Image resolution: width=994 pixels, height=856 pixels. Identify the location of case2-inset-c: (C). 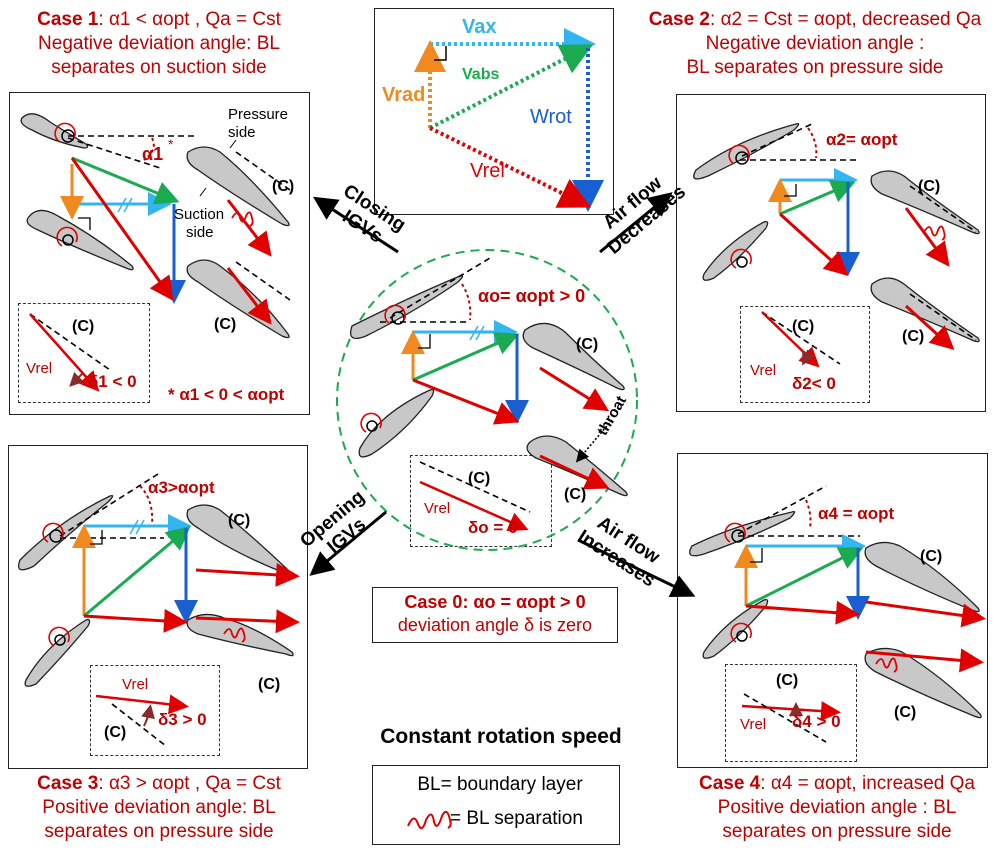
(803, 326).